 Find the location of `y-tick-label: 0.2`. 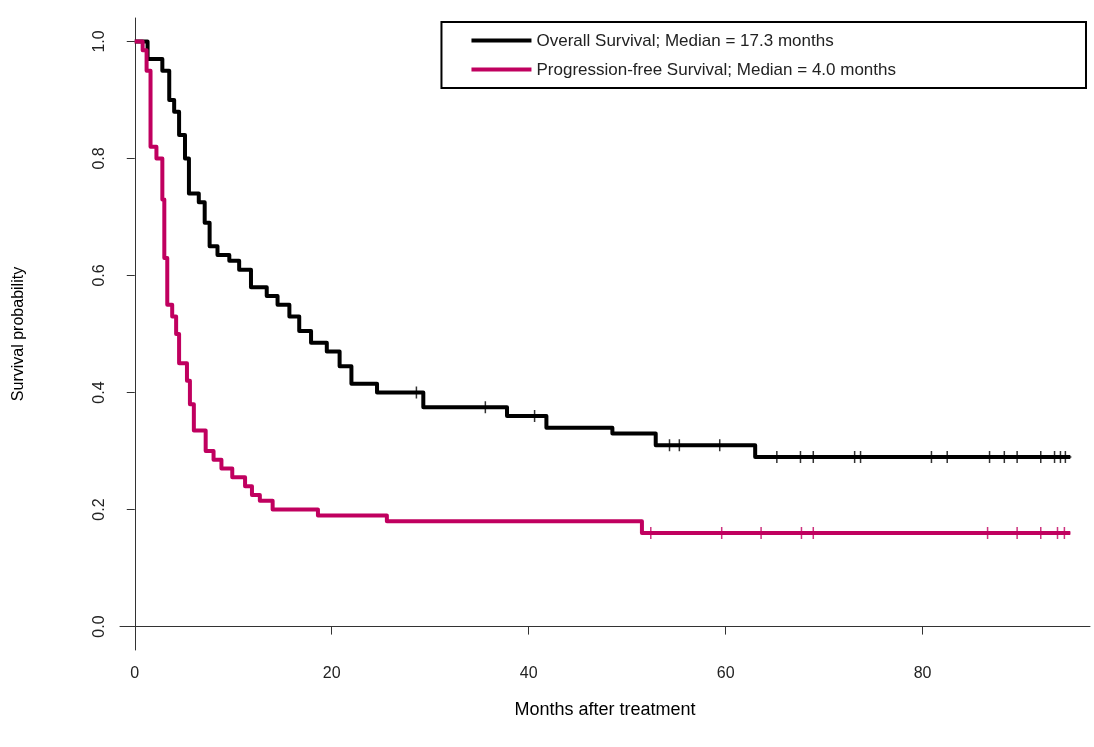

y-tick-label: 0.2 is located at coordinates (98, 509).